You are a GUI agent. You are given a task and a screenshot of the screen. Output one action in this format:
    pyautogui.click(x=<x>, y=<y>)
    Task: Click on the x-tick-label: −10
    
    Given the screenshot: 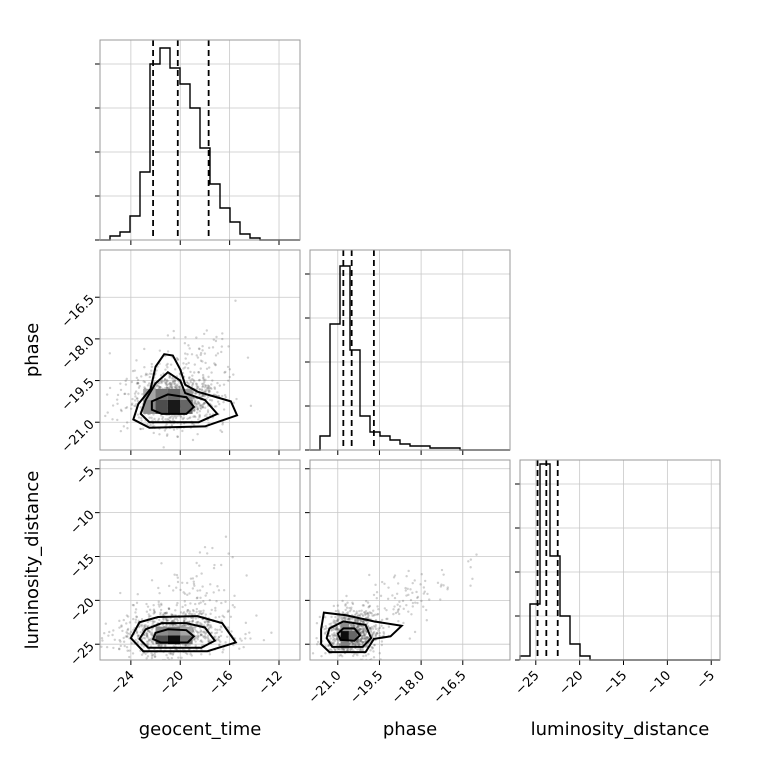 What is the action you would take?
    pyautogui.click(x=659, y=683)
    